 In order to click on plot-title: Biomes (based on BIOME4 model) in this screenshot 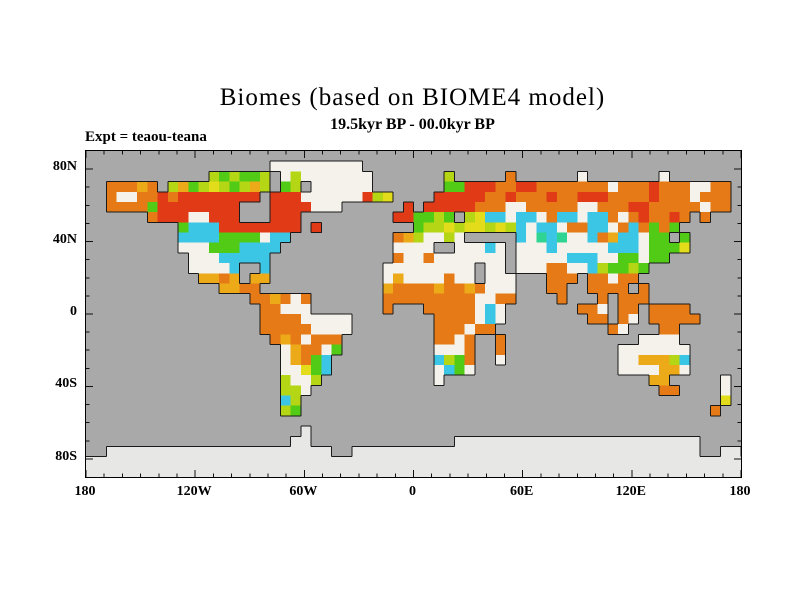, I will do `click(412, 97)`.